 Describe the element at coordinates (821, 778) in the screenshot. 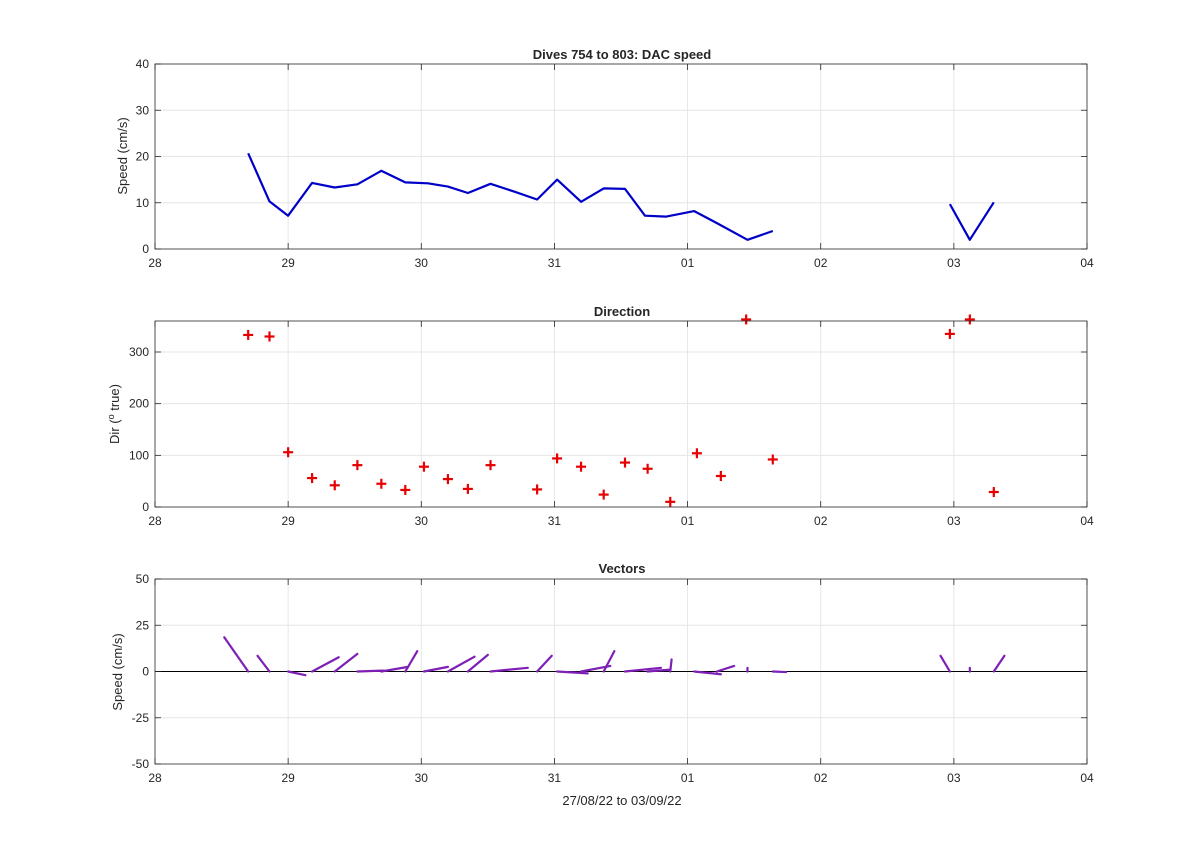

I see `vectors-xtick-label: 02` at that location.